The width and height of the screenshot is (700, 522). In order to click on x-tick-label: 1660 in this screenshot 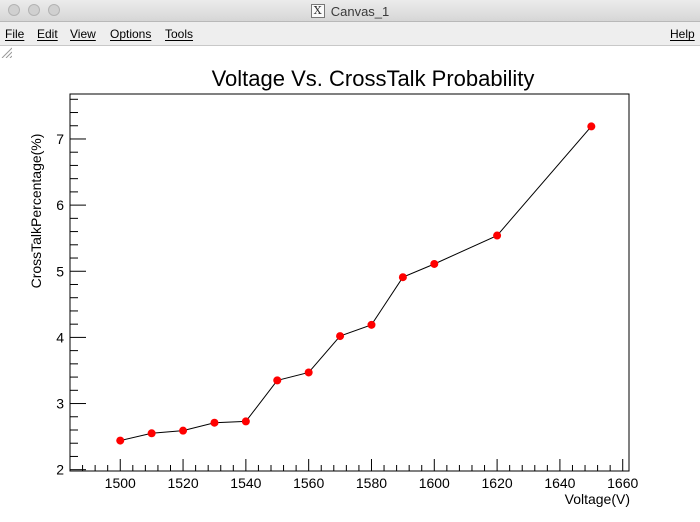, I will do `click(622, 483)`.